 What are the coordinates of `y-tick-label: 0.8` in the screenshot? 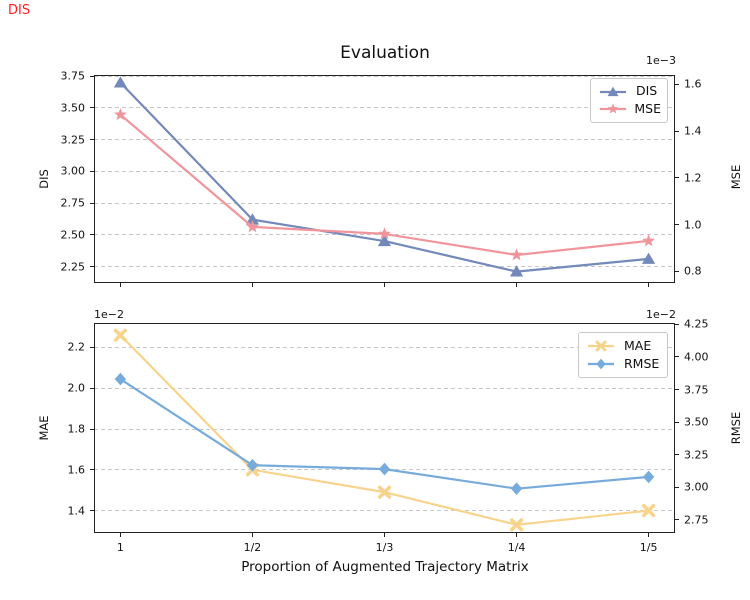 It's located at (693, 271).